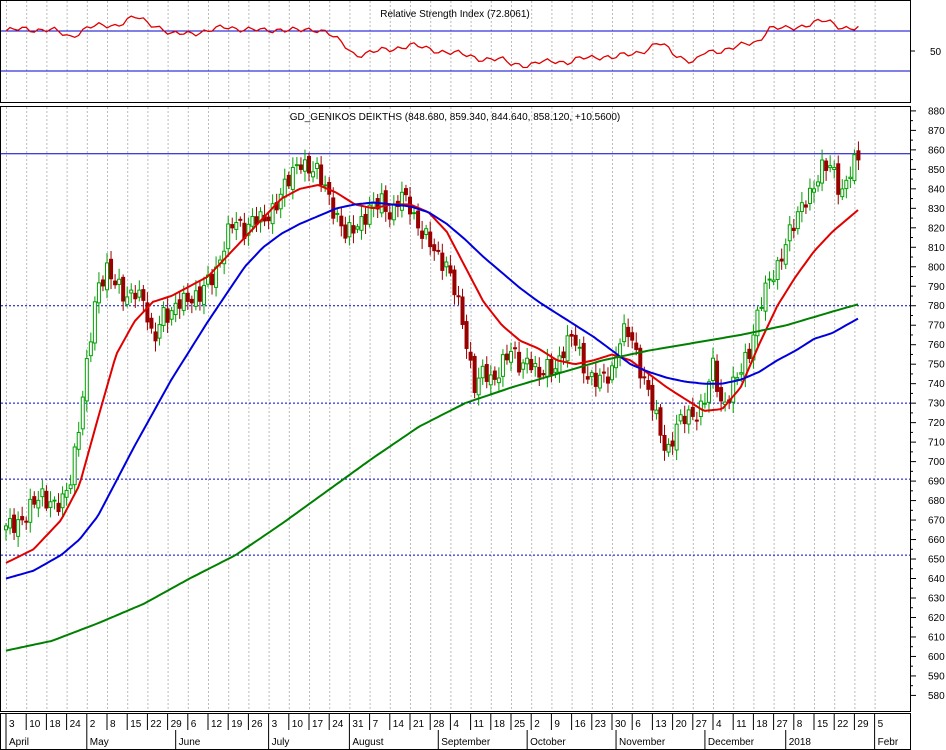  What do you see at coordinates (190, 742) in the screenshot?
I see `x-axis-month-label: June` at bounding box center [190, 742].